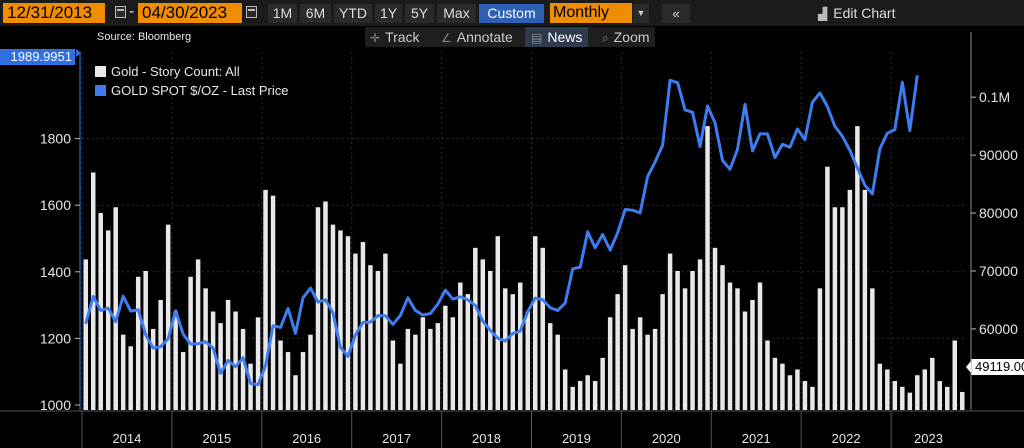  What do you see at coordinates (626, 37) in the screenshot?
I see `zoom-tool: ⌕ Zoom` at bounding box center [626, 37].